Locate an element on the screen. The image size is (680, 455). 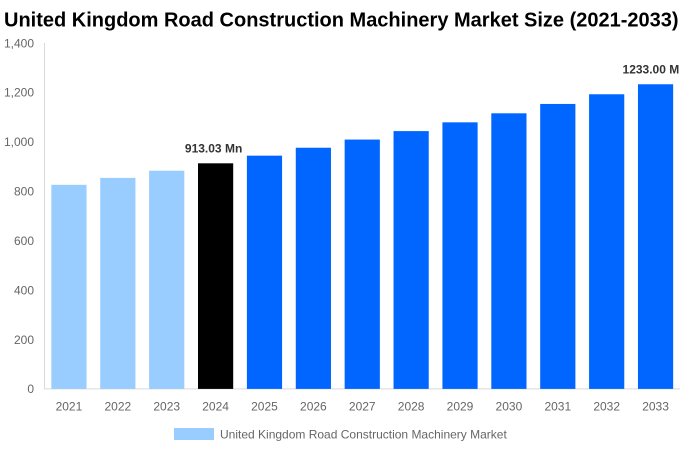
svg-text: 913.03 Mn is located at coordinates (213, 148).